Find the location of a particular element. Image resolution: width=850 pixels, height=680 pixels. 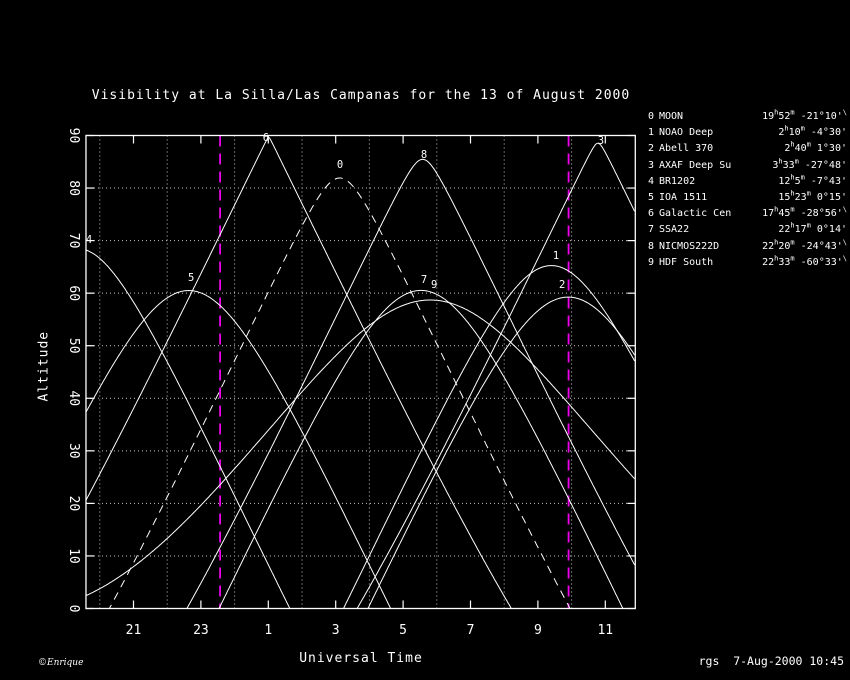

x-tick-label: 11 is located at coordinates (605, 630).